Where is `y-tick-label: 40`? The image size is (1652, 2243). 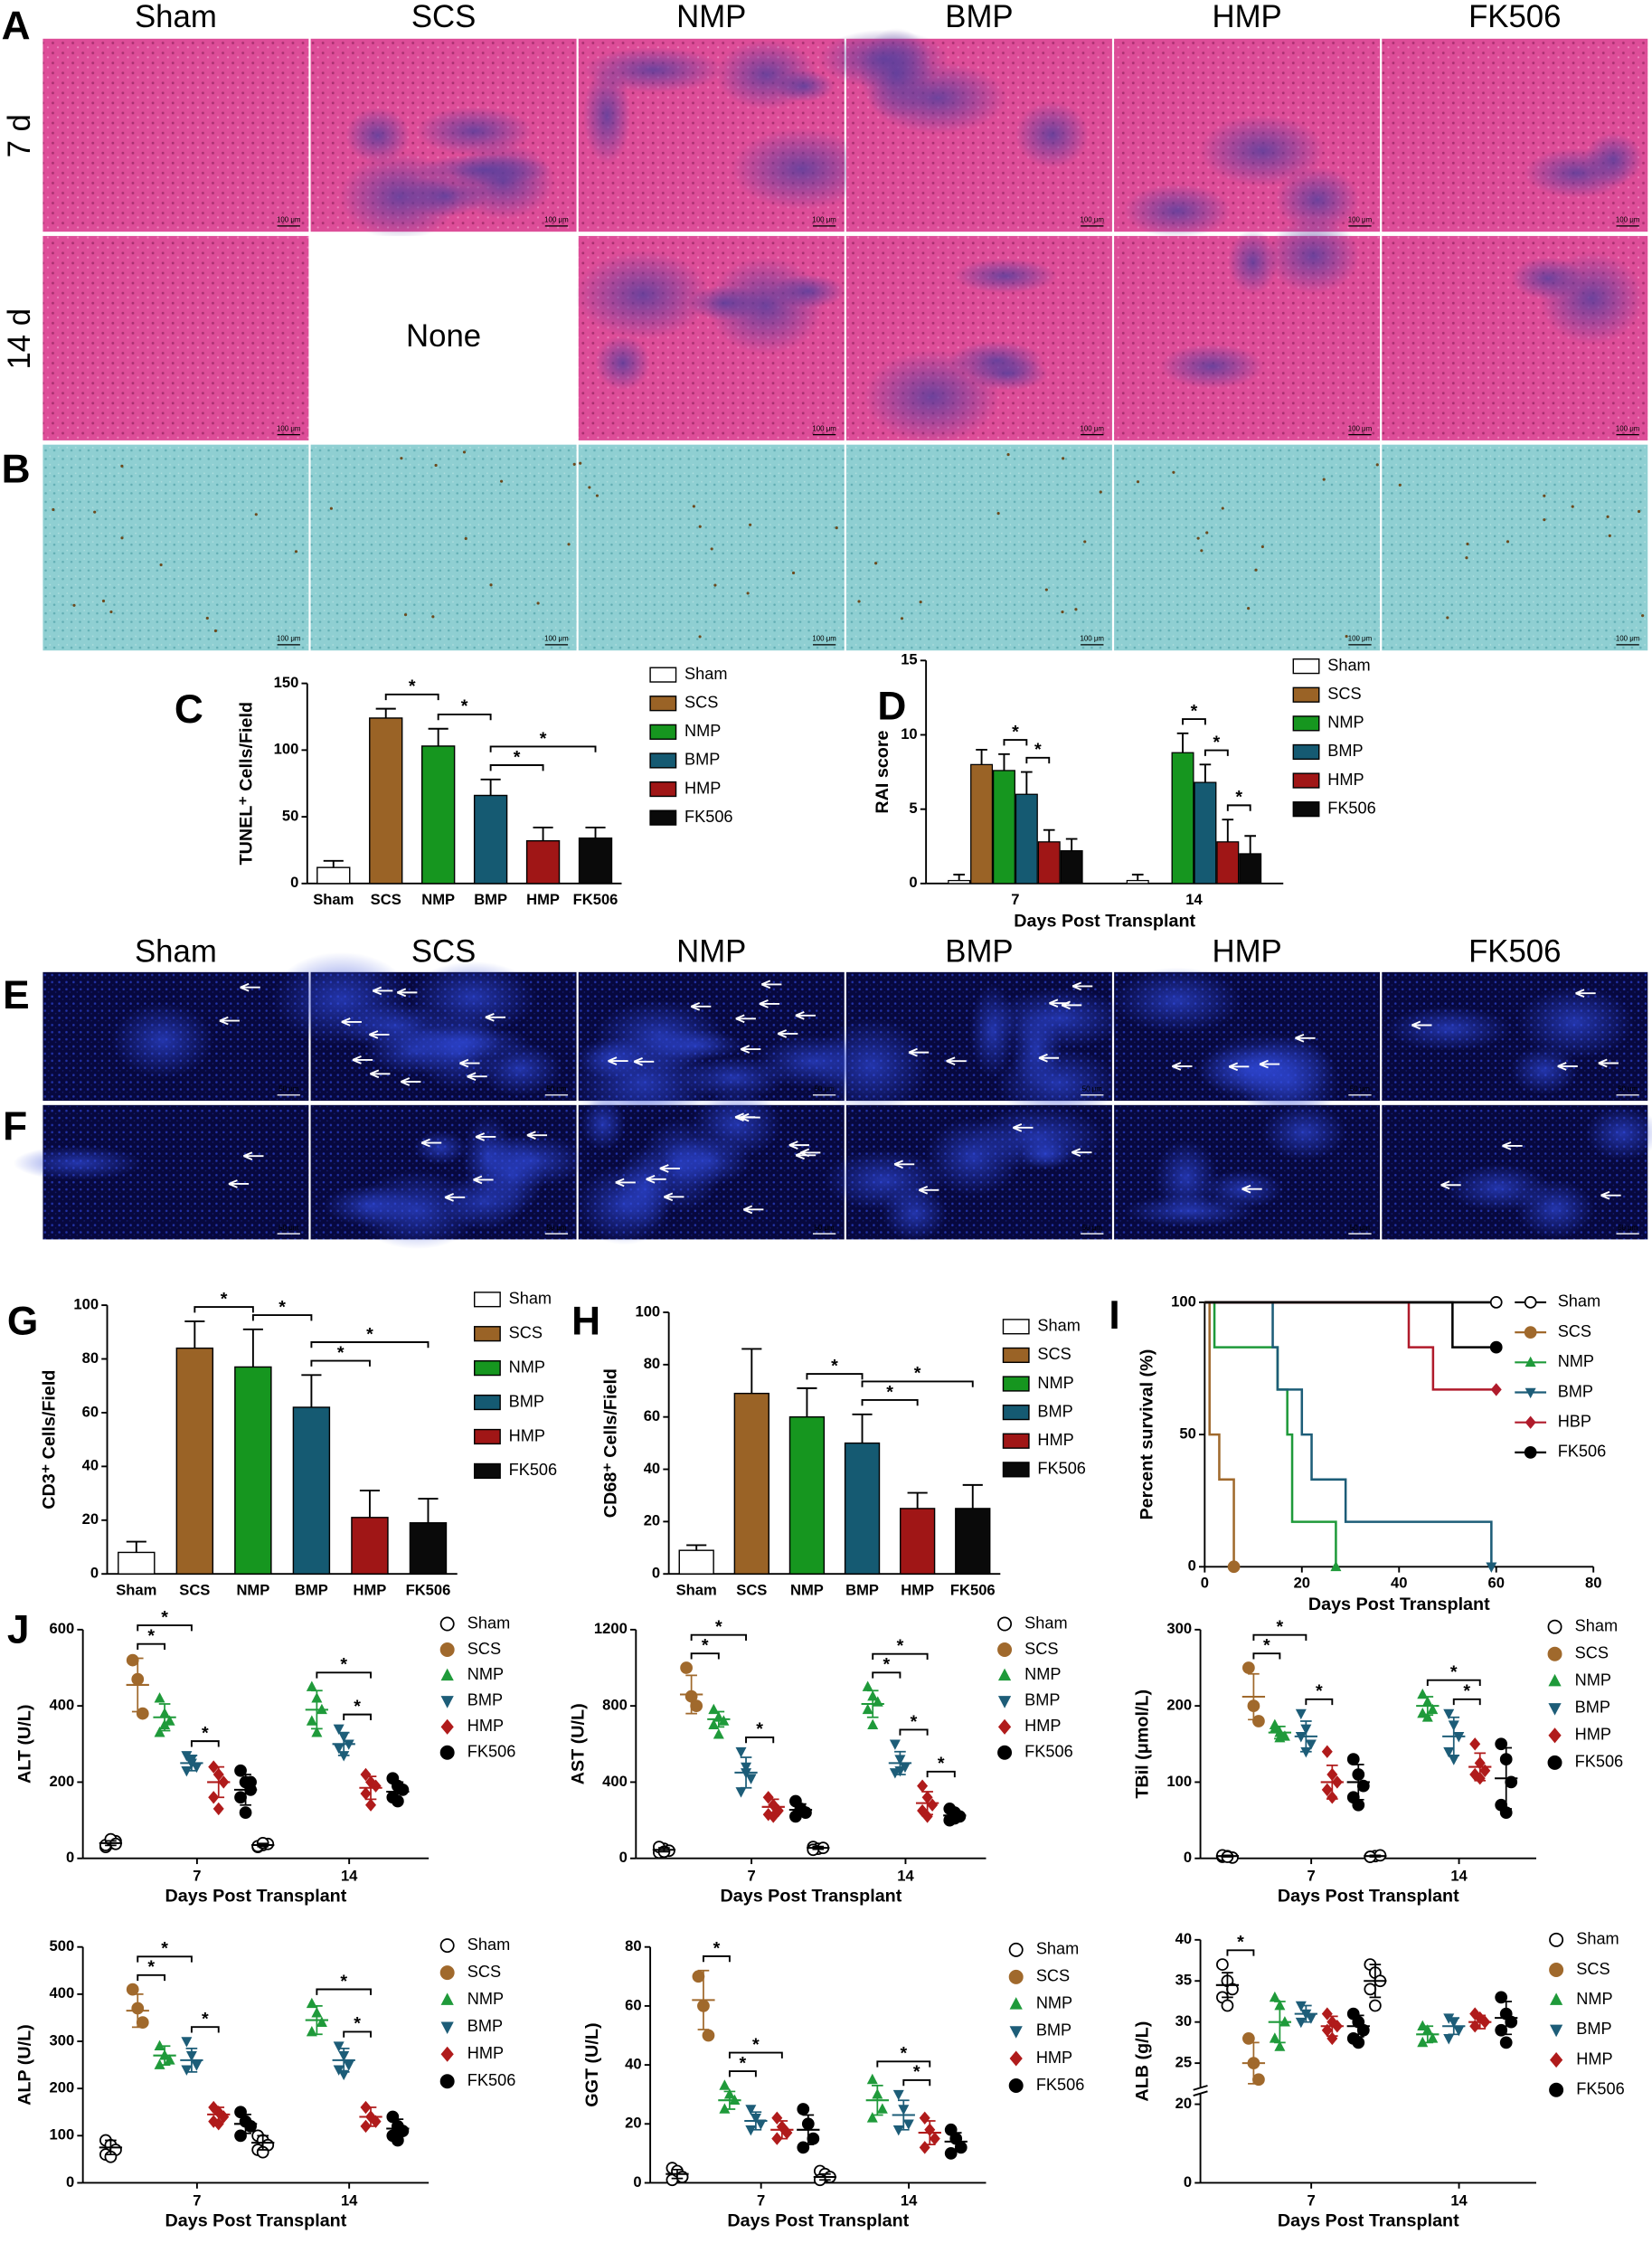 y-tick-label: 40 is located at coordinates (90, 1465).